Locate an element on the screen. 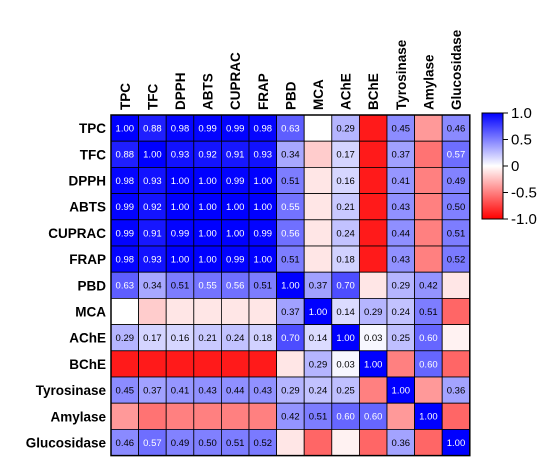  cell-value-label: 0.21 is located at coordinates (207, 338).